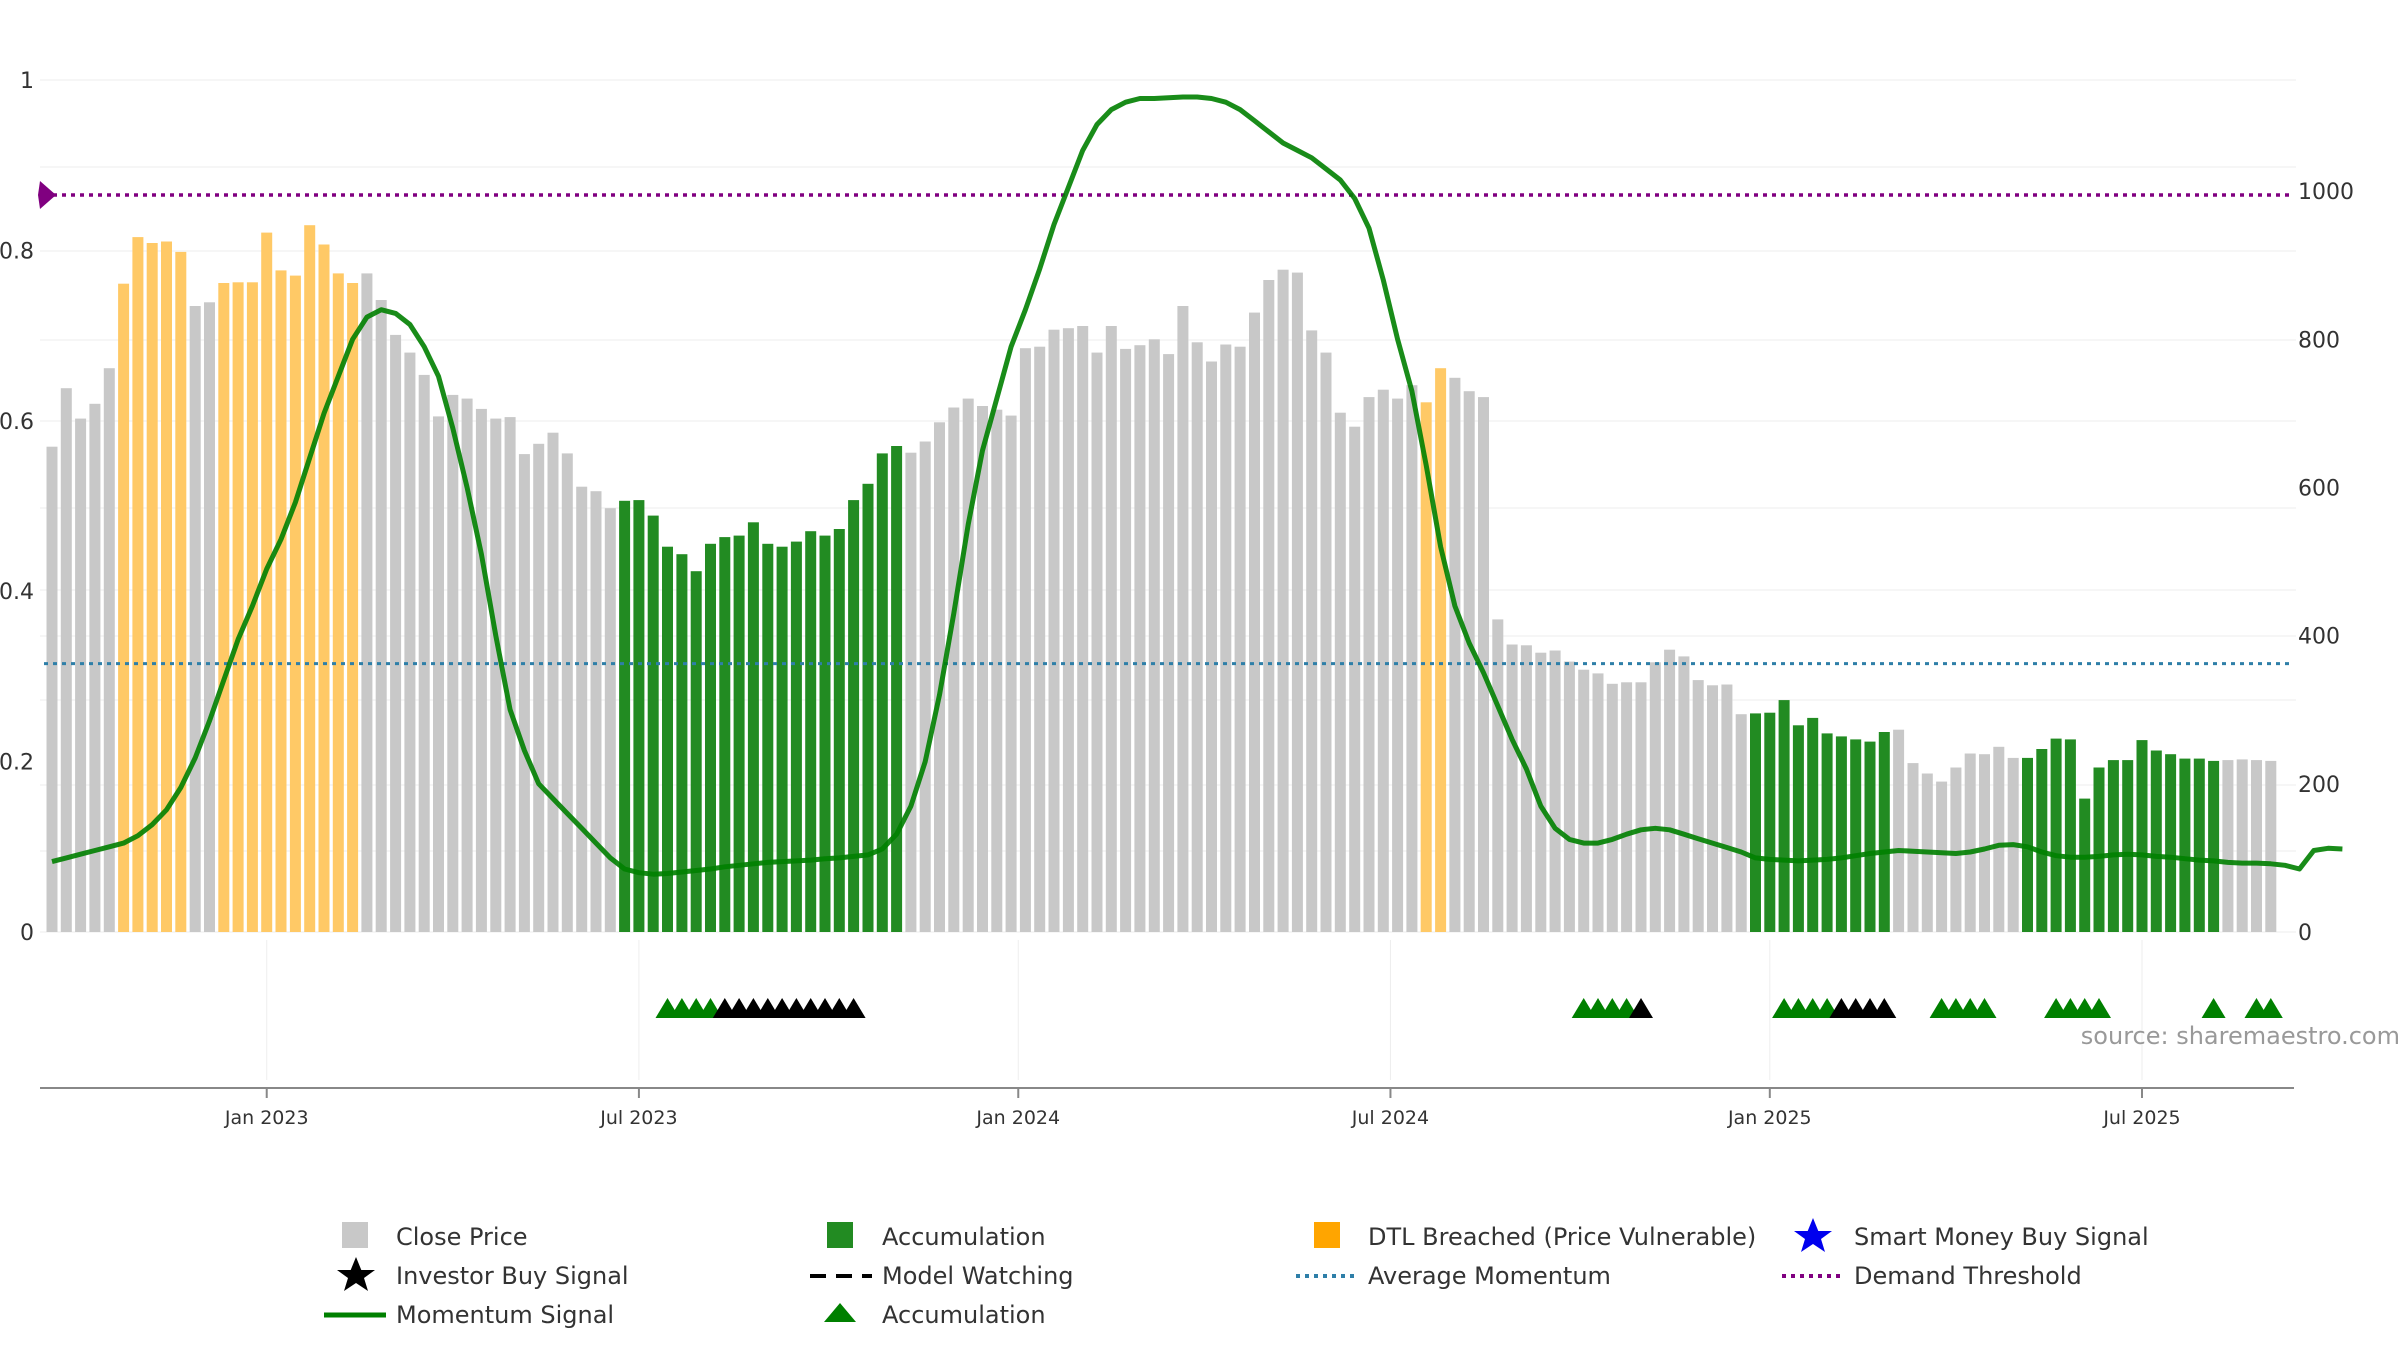  I want to click on accumulation-triangle-icon, so click(840, 1312).